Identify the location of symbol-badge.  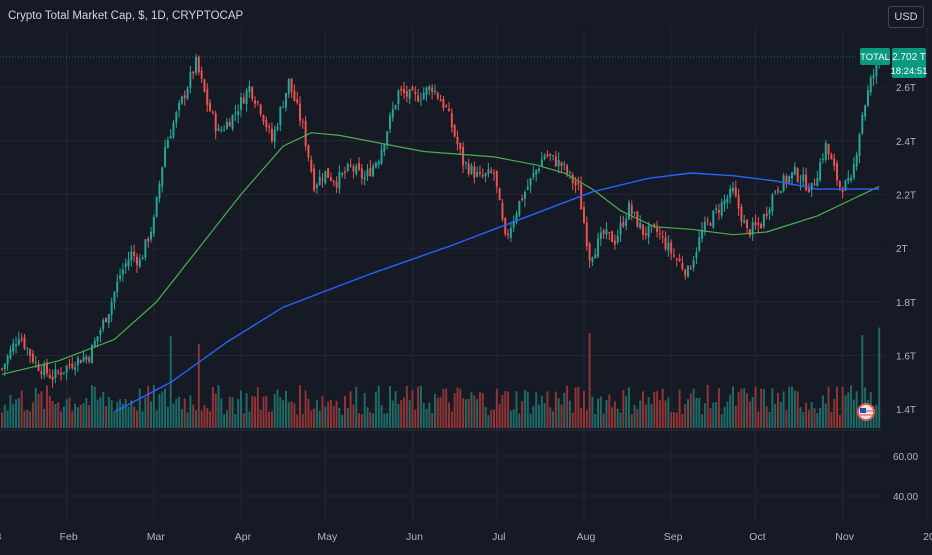
(875, 56).